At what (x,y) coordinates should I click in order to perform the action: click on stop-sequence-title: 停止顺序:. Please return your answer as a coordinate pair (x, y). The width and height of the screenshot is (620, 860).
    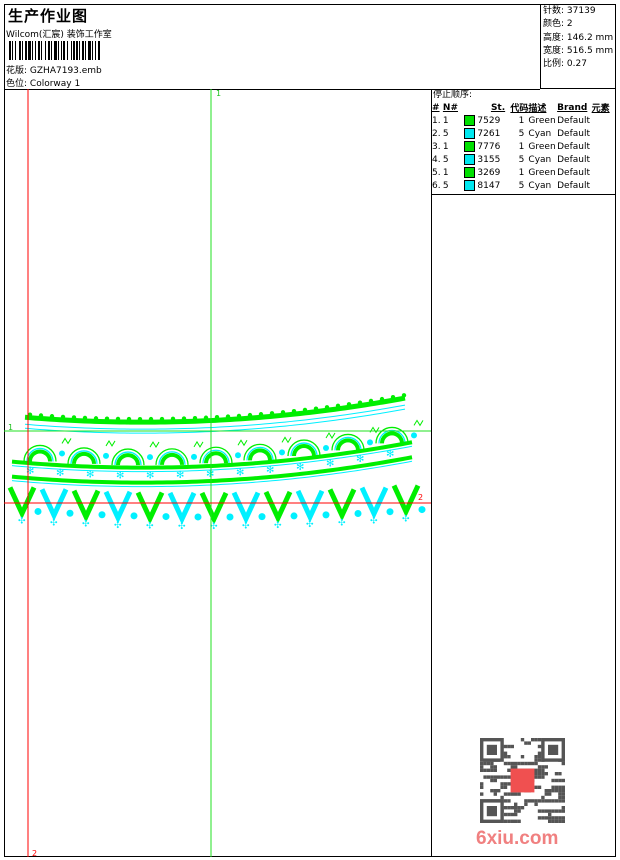
    Looking at the image, I should click on (453, 95).